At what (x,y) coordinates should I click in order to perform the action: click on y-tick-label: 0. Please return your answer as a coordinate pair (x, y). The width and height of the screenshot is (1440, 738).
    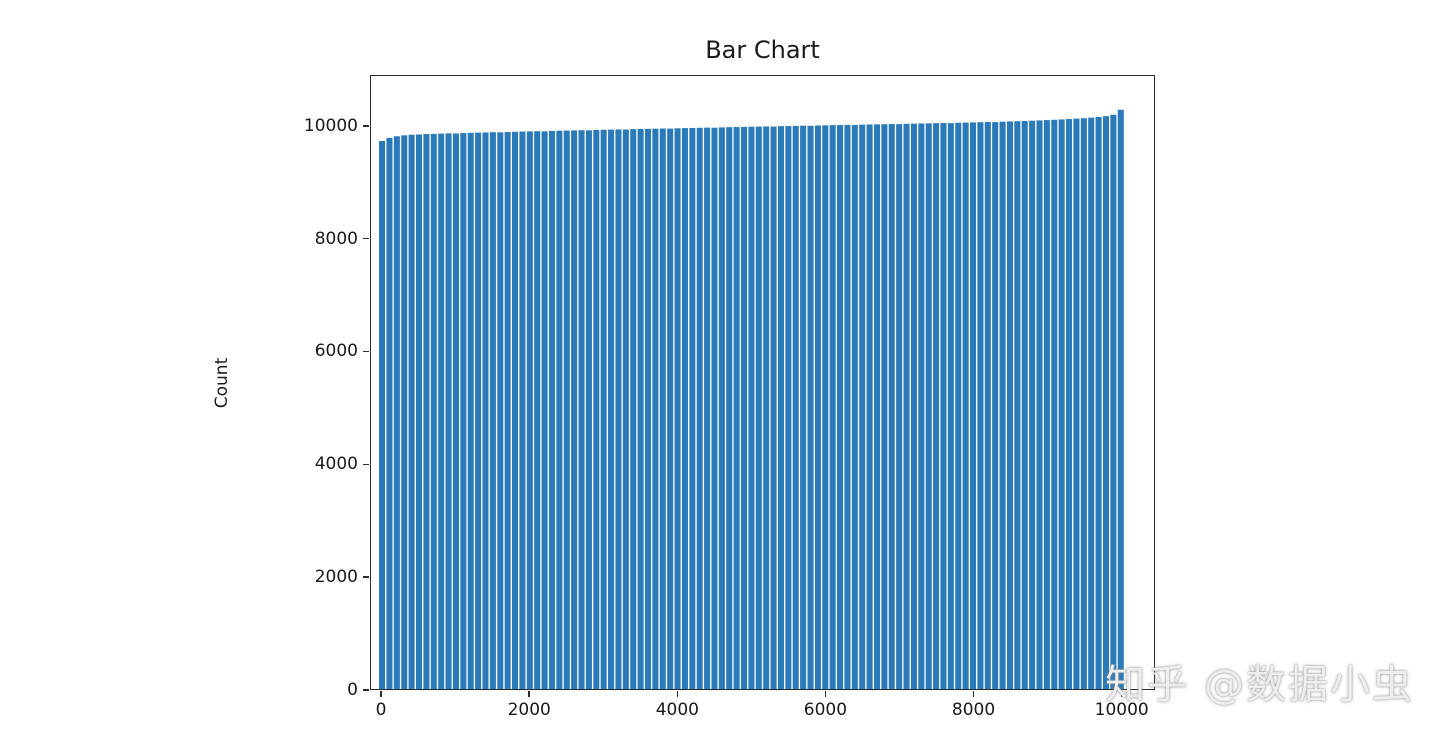
    Looking at the image, I should click on (352, 690).